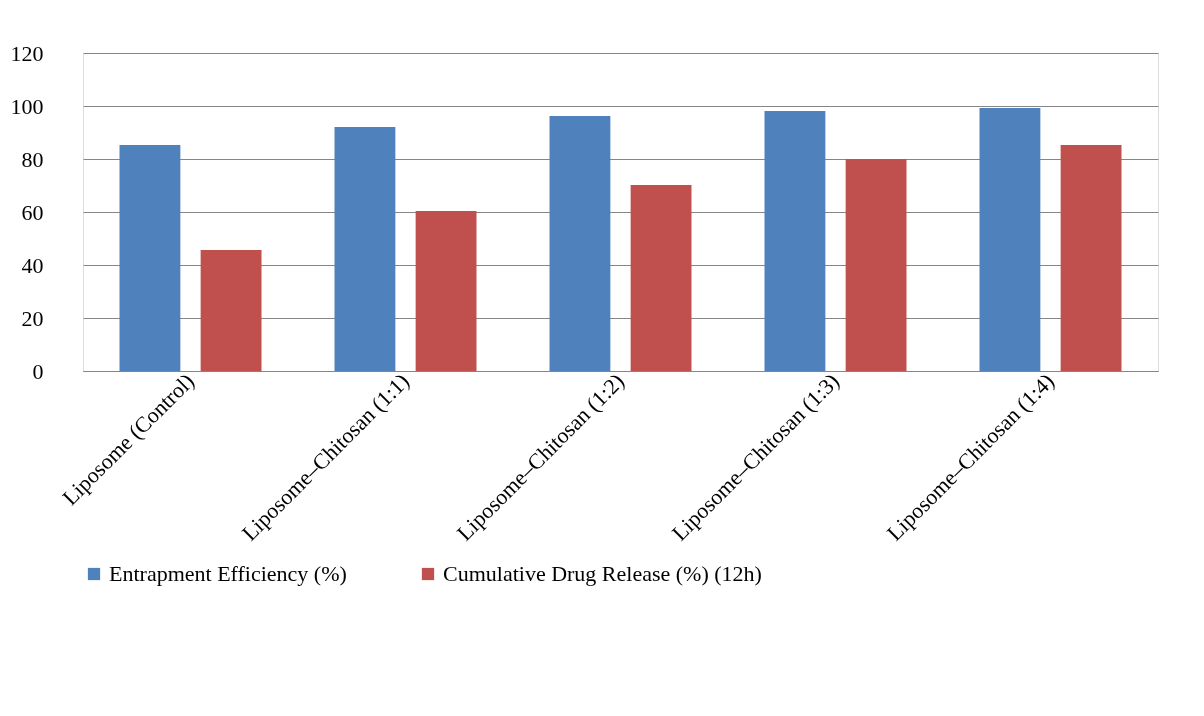 The width and height of the screenshot is (1204, 716). Describe the element at coordinates (32, 159) in the screenshot. I see `y-tick-label: 80` at that location.